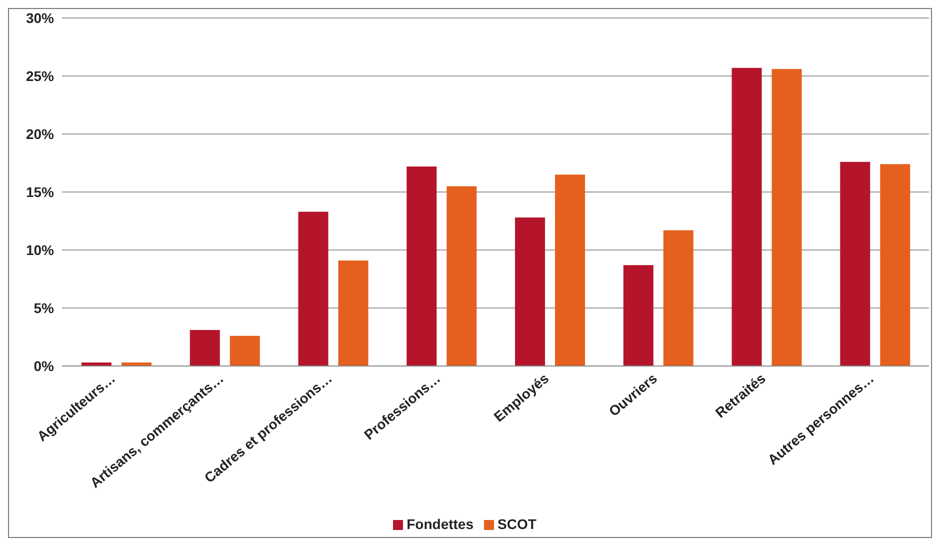 This screenshot has width=939, height=542. What do you see at coordinates (44, 308) in the screenshot?
I see `y-tick-label: 5%` at bounding box center [44, 308].